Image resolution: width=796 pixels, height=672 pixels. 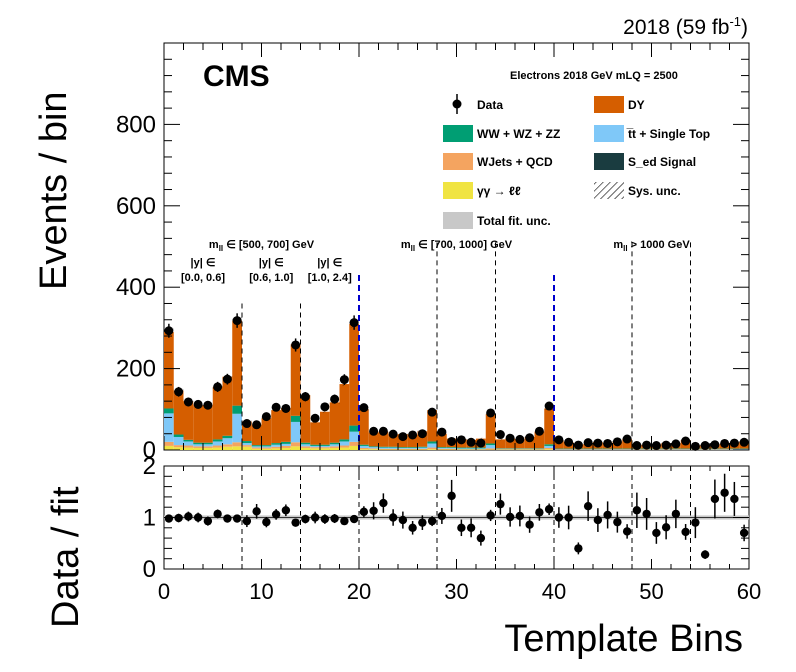 What do you see at coordinates (685, 26) in the screenshot?
I see `lumi-label: 2018 (59 fb-1)` at bounding box center [685, 26].